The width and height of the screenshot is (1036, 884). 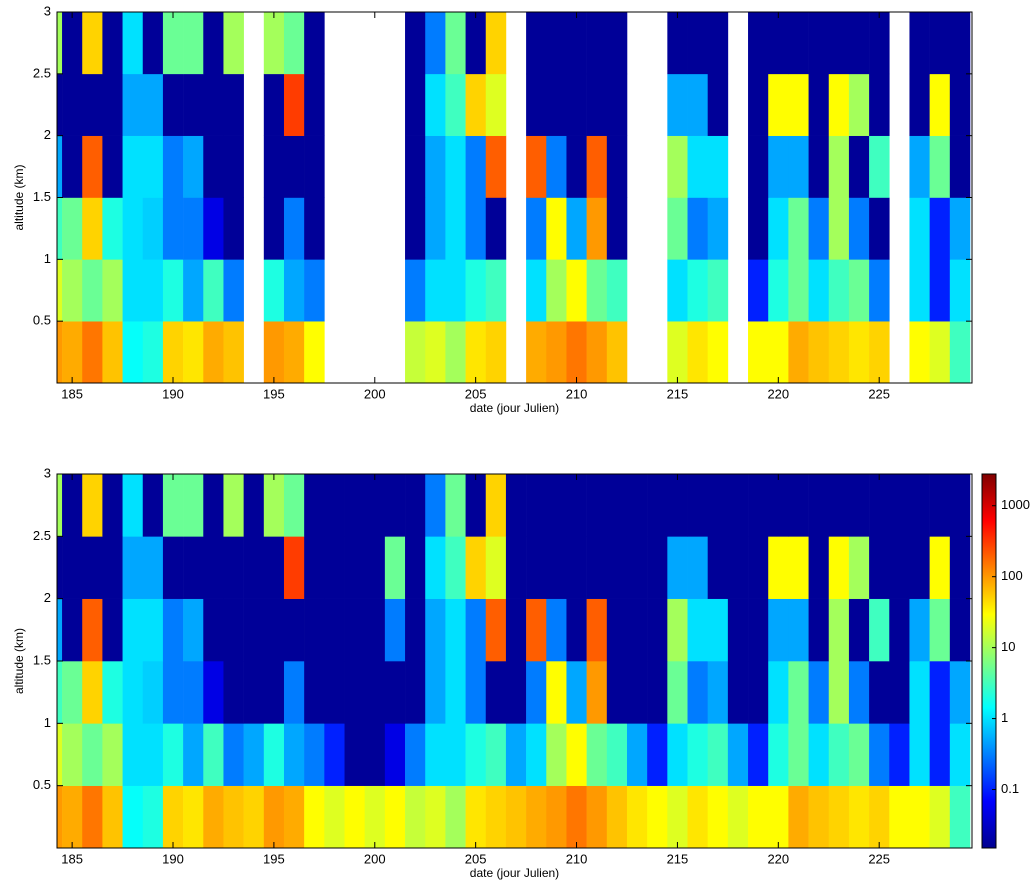 I want to click on y-axis-label: altitude (km), so click(x=19, y=661).